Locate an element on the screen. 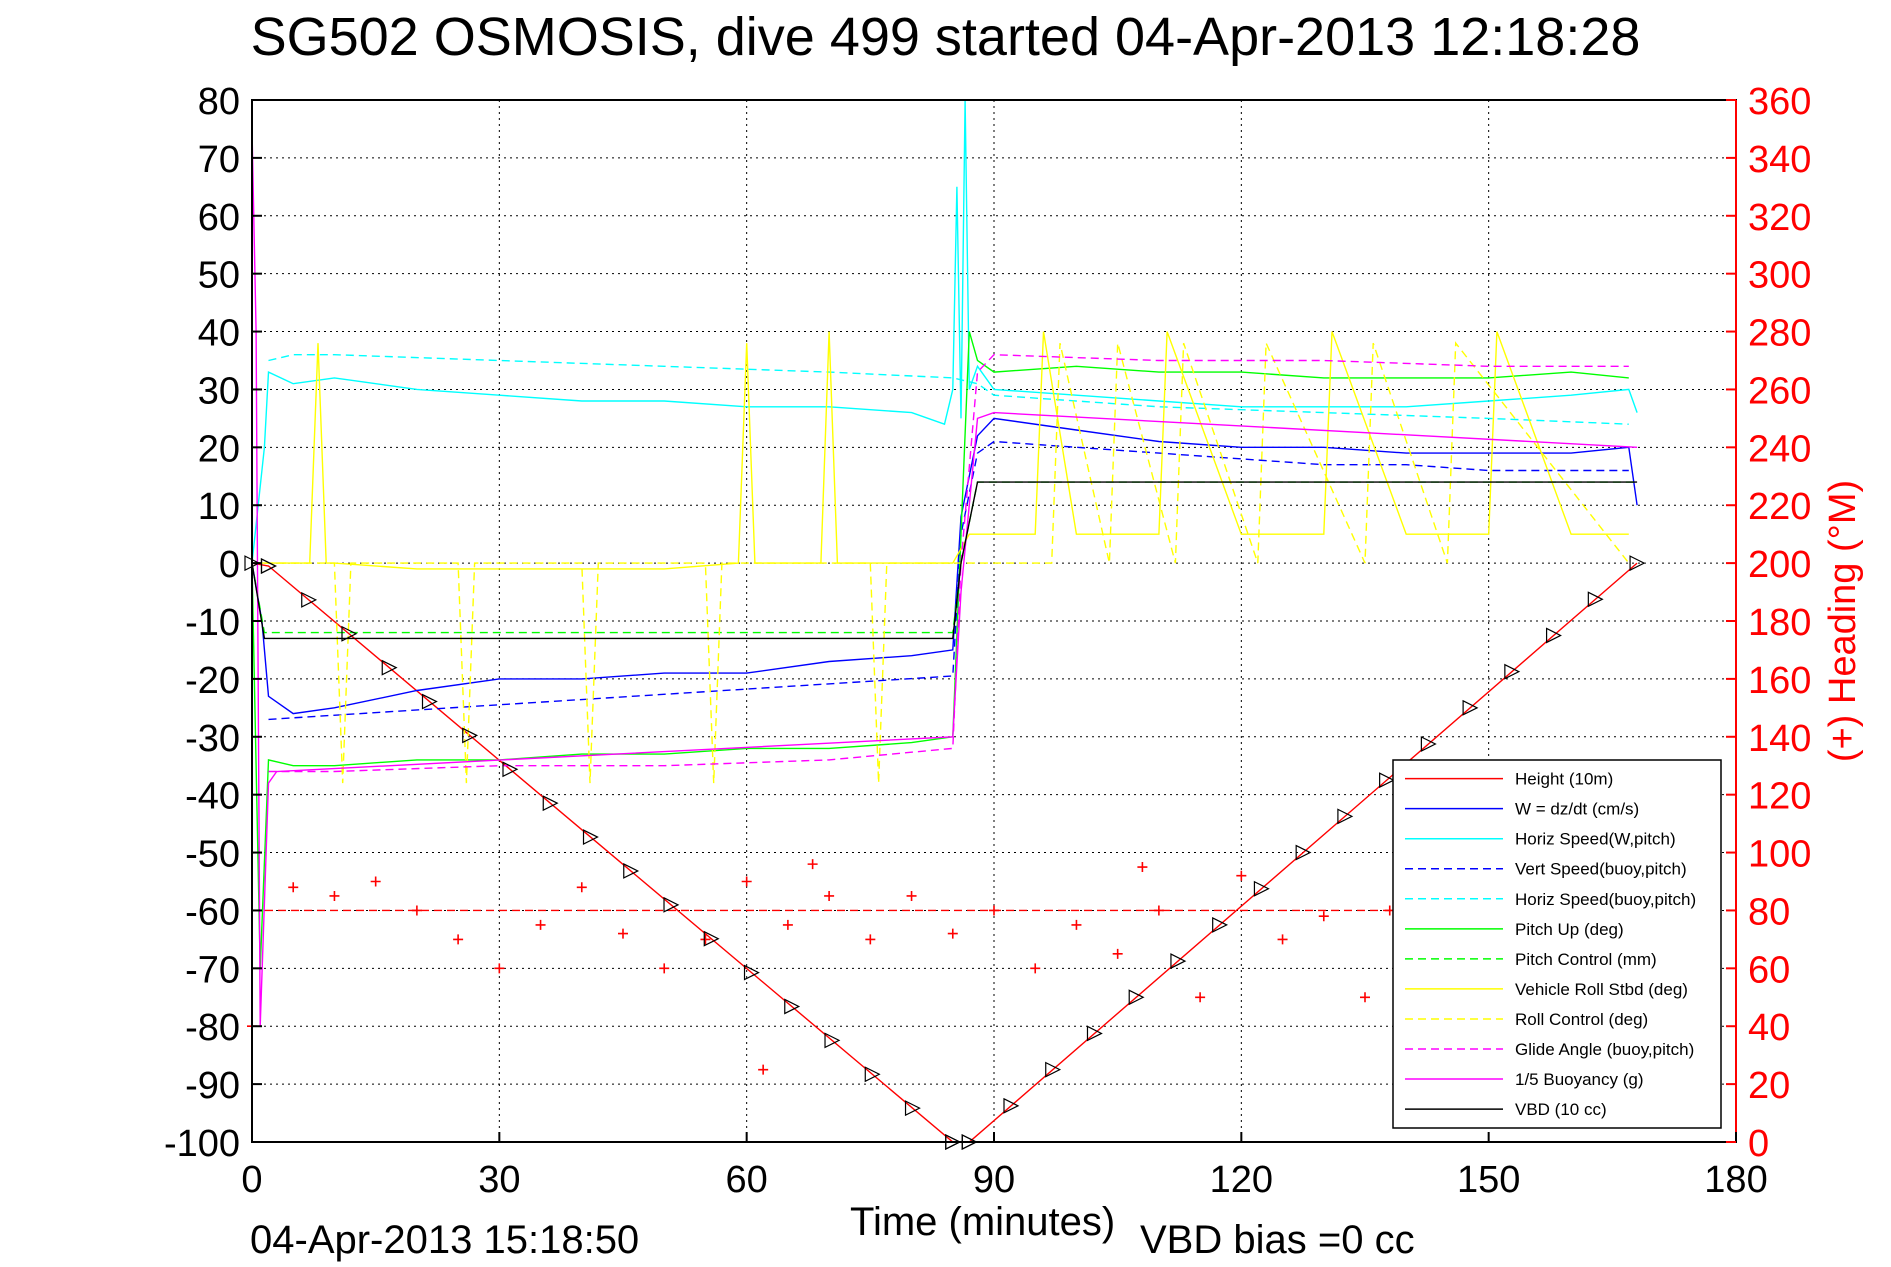  y2-tick-label: 60 is located at coordinates (1769, 970).